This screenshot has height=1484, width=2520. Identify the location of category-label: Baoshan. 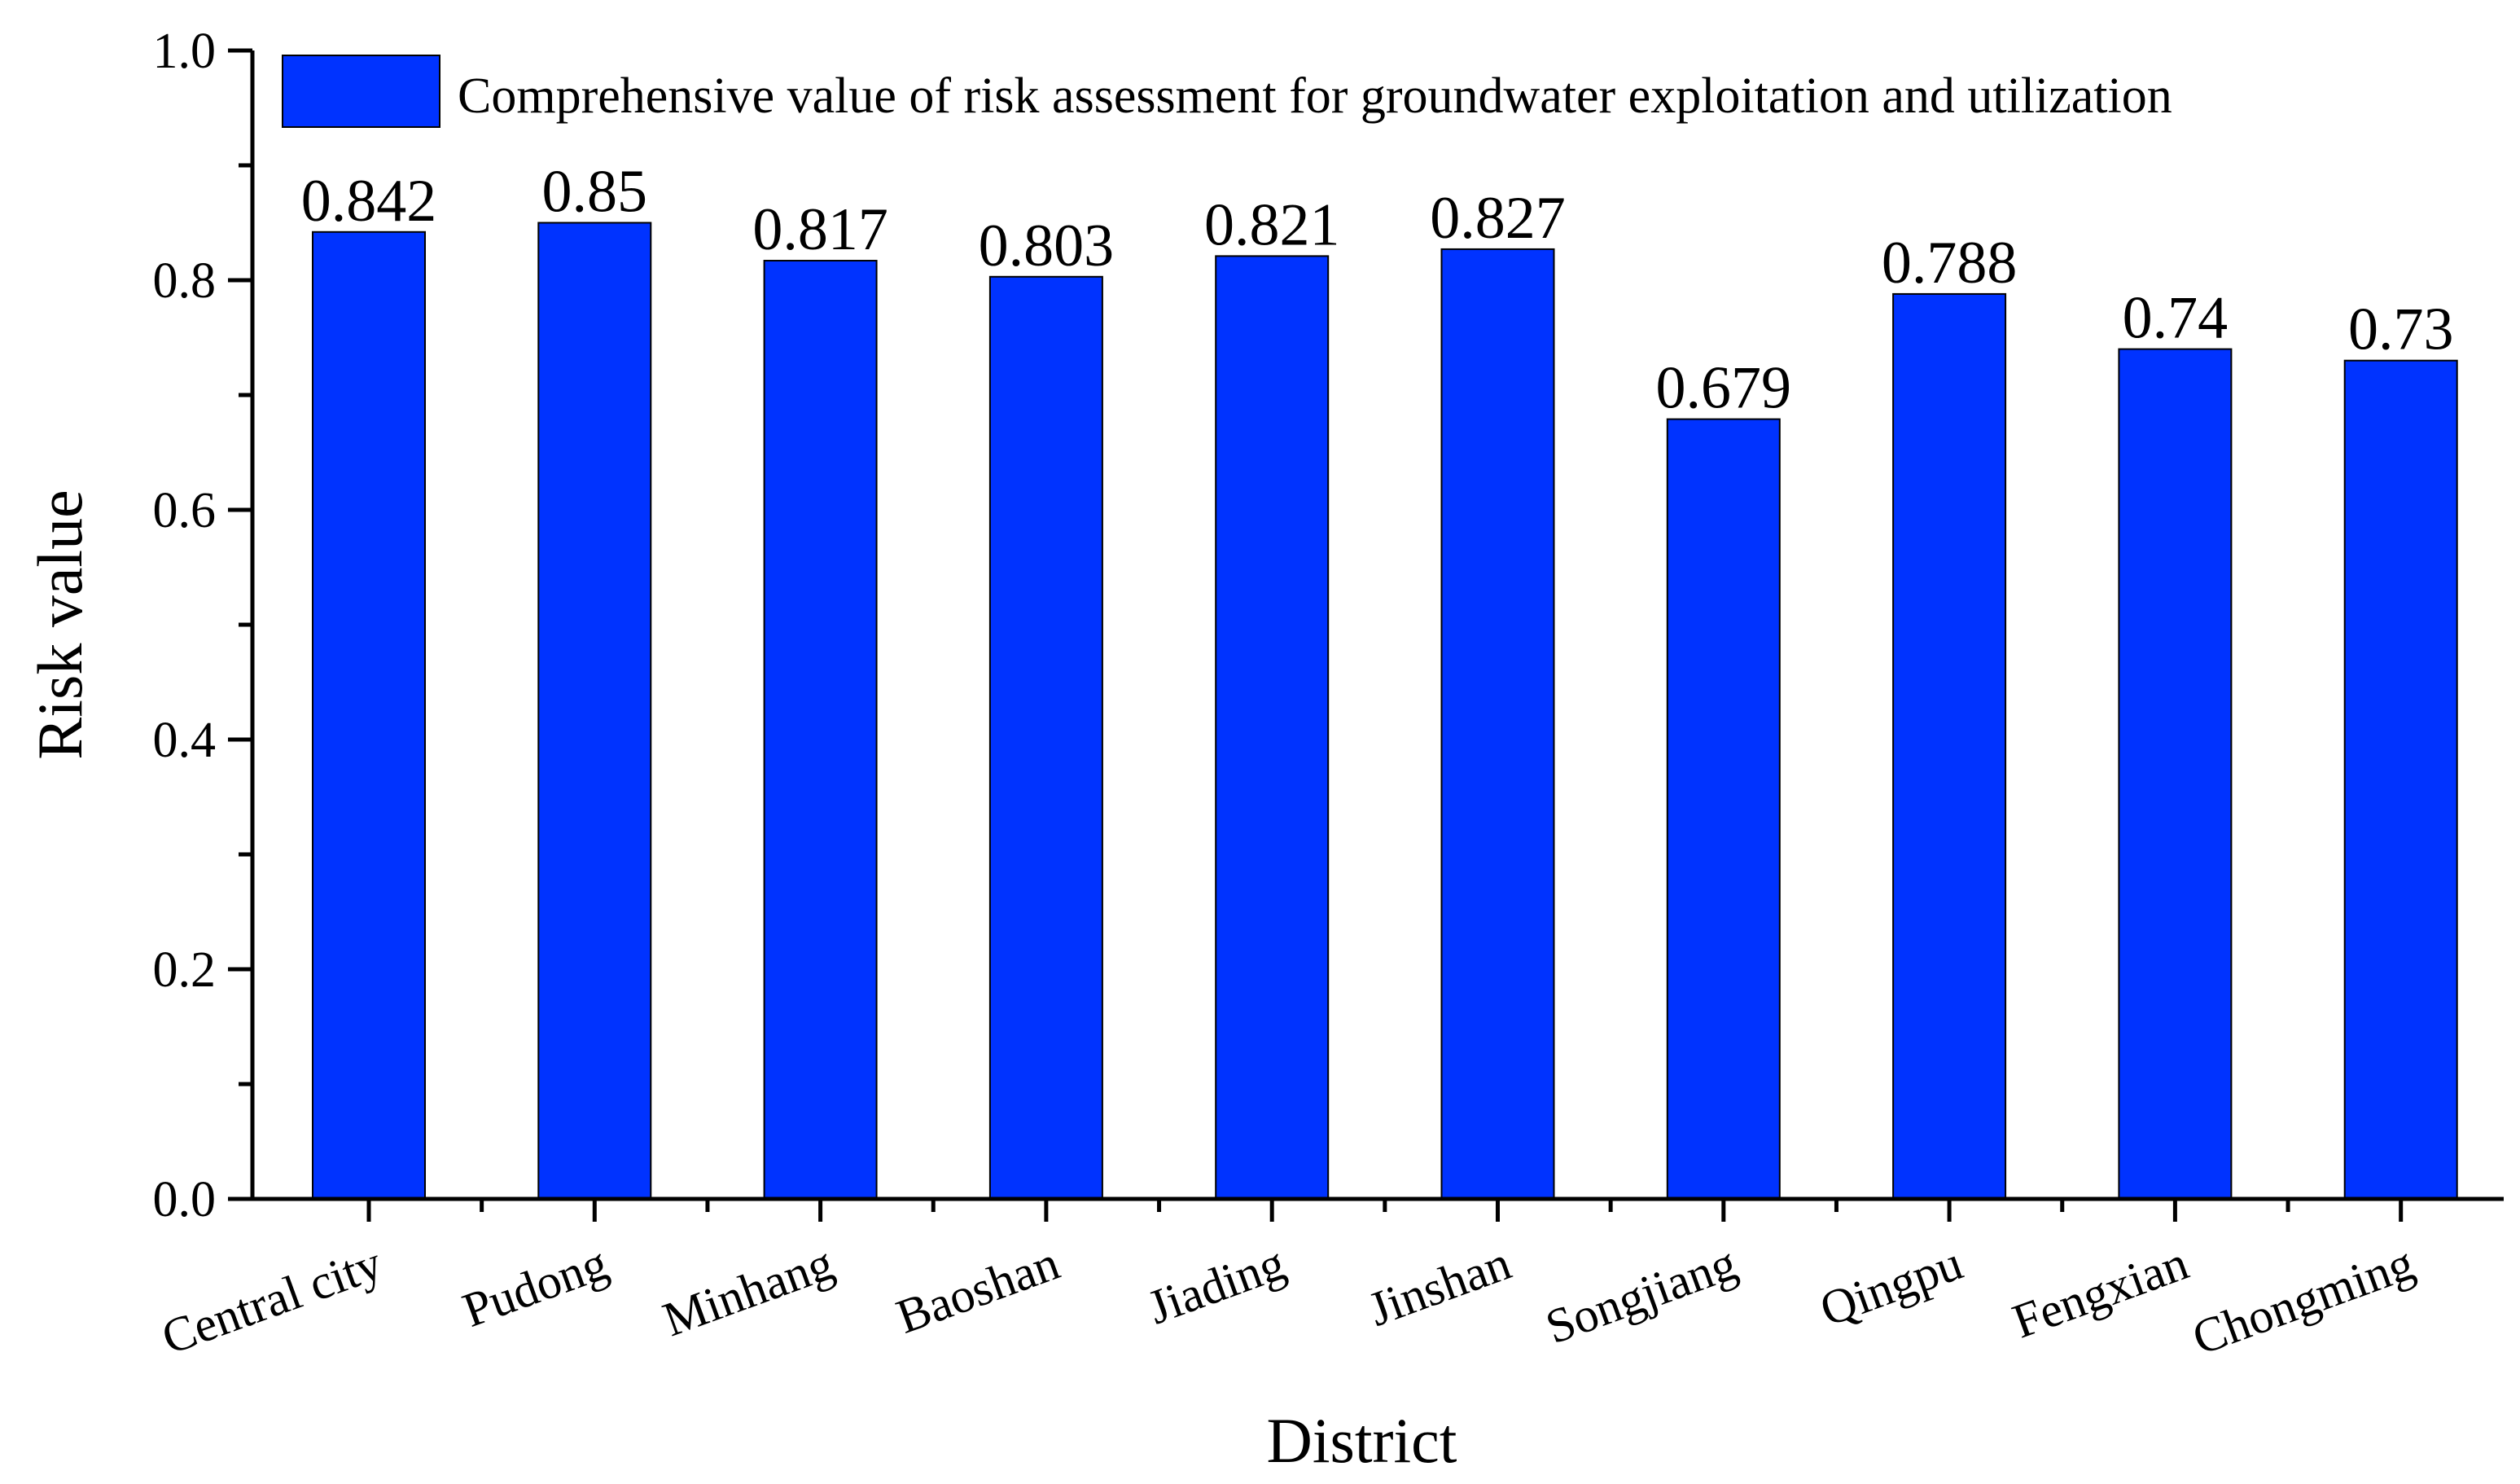
(979, 1290).